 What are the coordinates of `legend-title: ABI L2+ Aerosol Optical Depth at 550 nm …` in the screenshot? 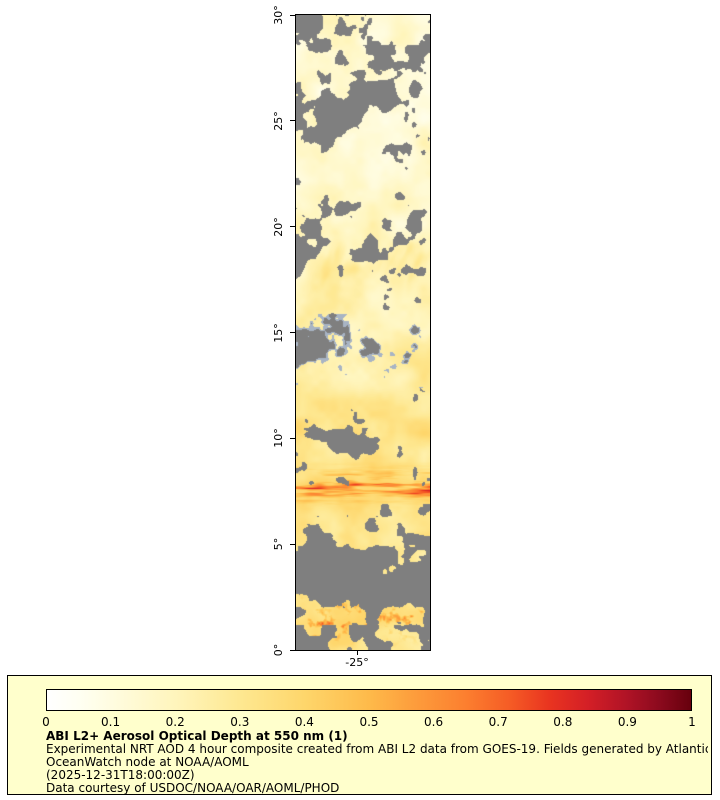 It's located at (197, 736).